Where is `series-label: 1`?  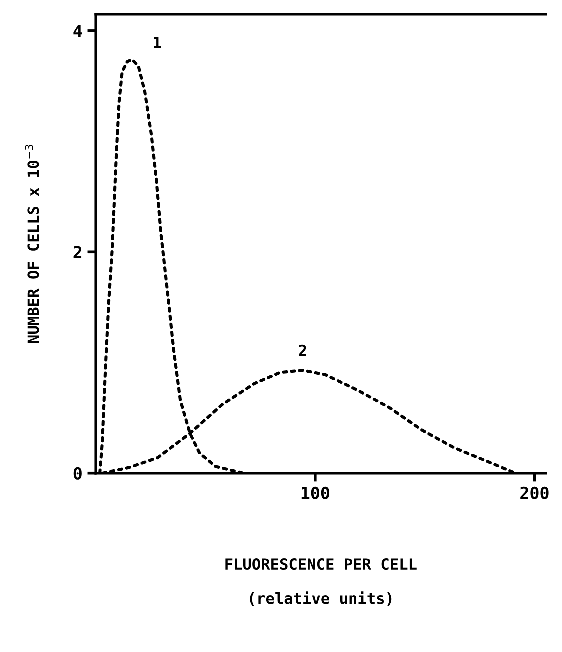 series-label: 1 is located at coordinates (158, 42).